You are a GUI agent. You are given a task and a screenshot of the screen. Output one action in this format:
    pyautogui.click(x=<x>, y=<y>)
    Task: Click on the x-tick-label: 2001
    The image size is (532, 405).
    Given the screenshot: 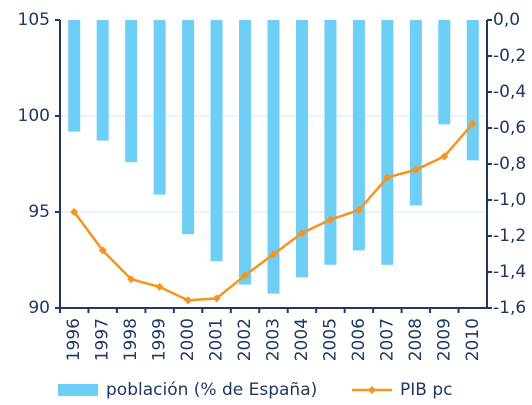 What is the action you would take?
    pyautogui.click(x=217, y=339)
    